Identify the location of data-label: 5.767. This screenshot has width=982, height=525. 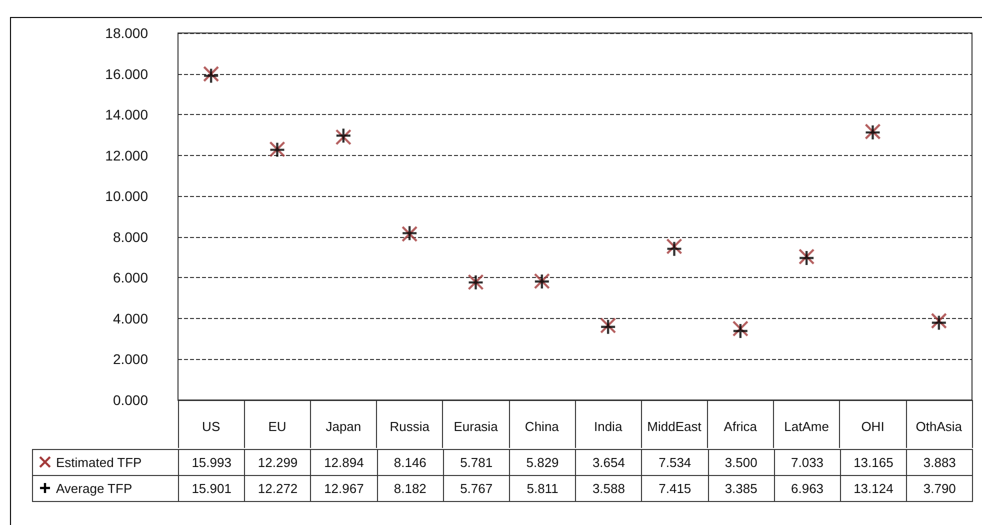
(476, 489).